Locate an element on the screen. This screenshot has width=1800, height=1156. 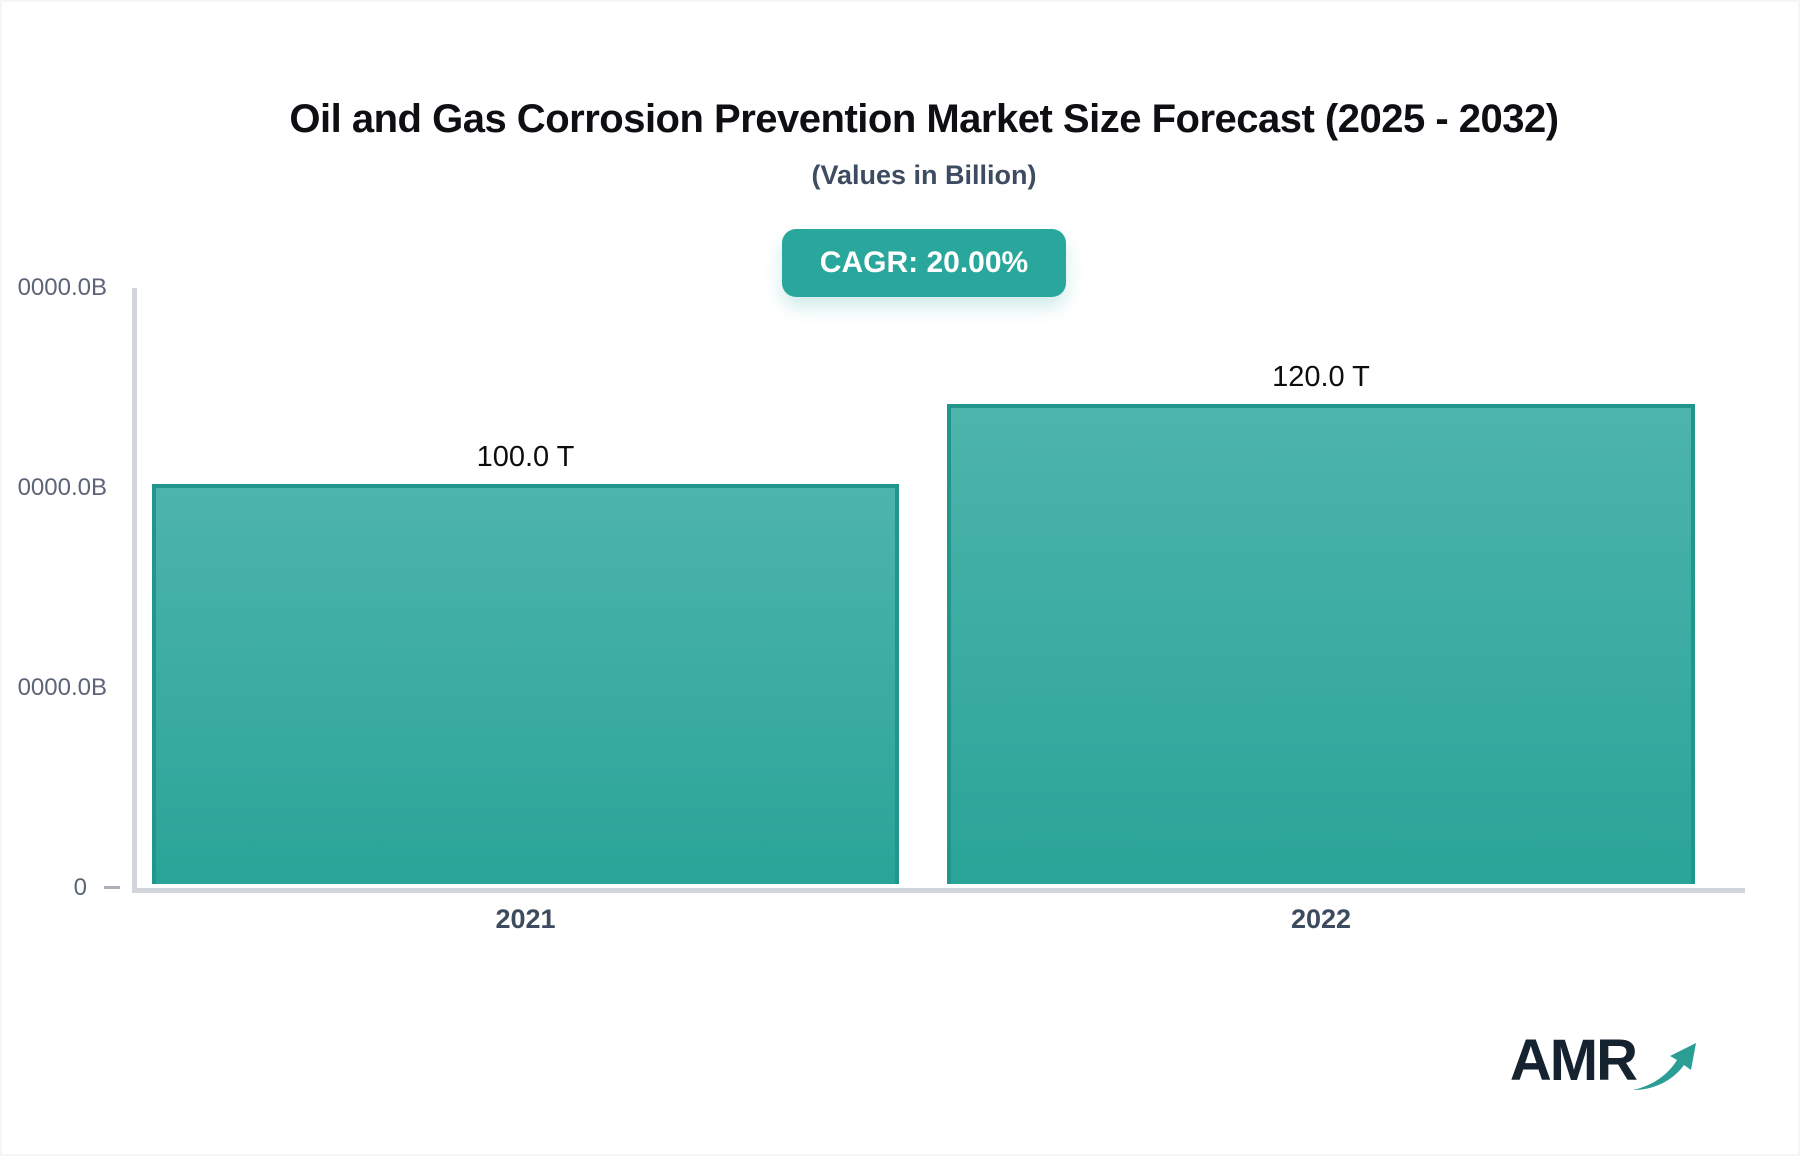
growth-arrow-icon is located at coordinates (1665, 1069).